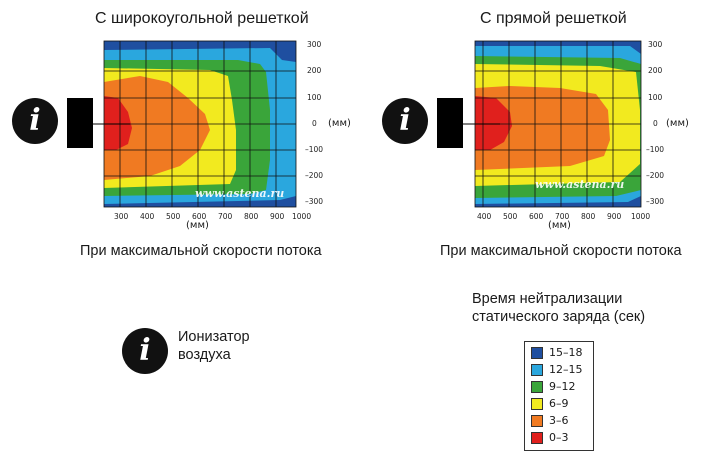 The width and height of the screenshot is (710, 469). Describe the element at coordinates (314, 175) in the screenshot. I see `left-y-tick: –200` at that location.